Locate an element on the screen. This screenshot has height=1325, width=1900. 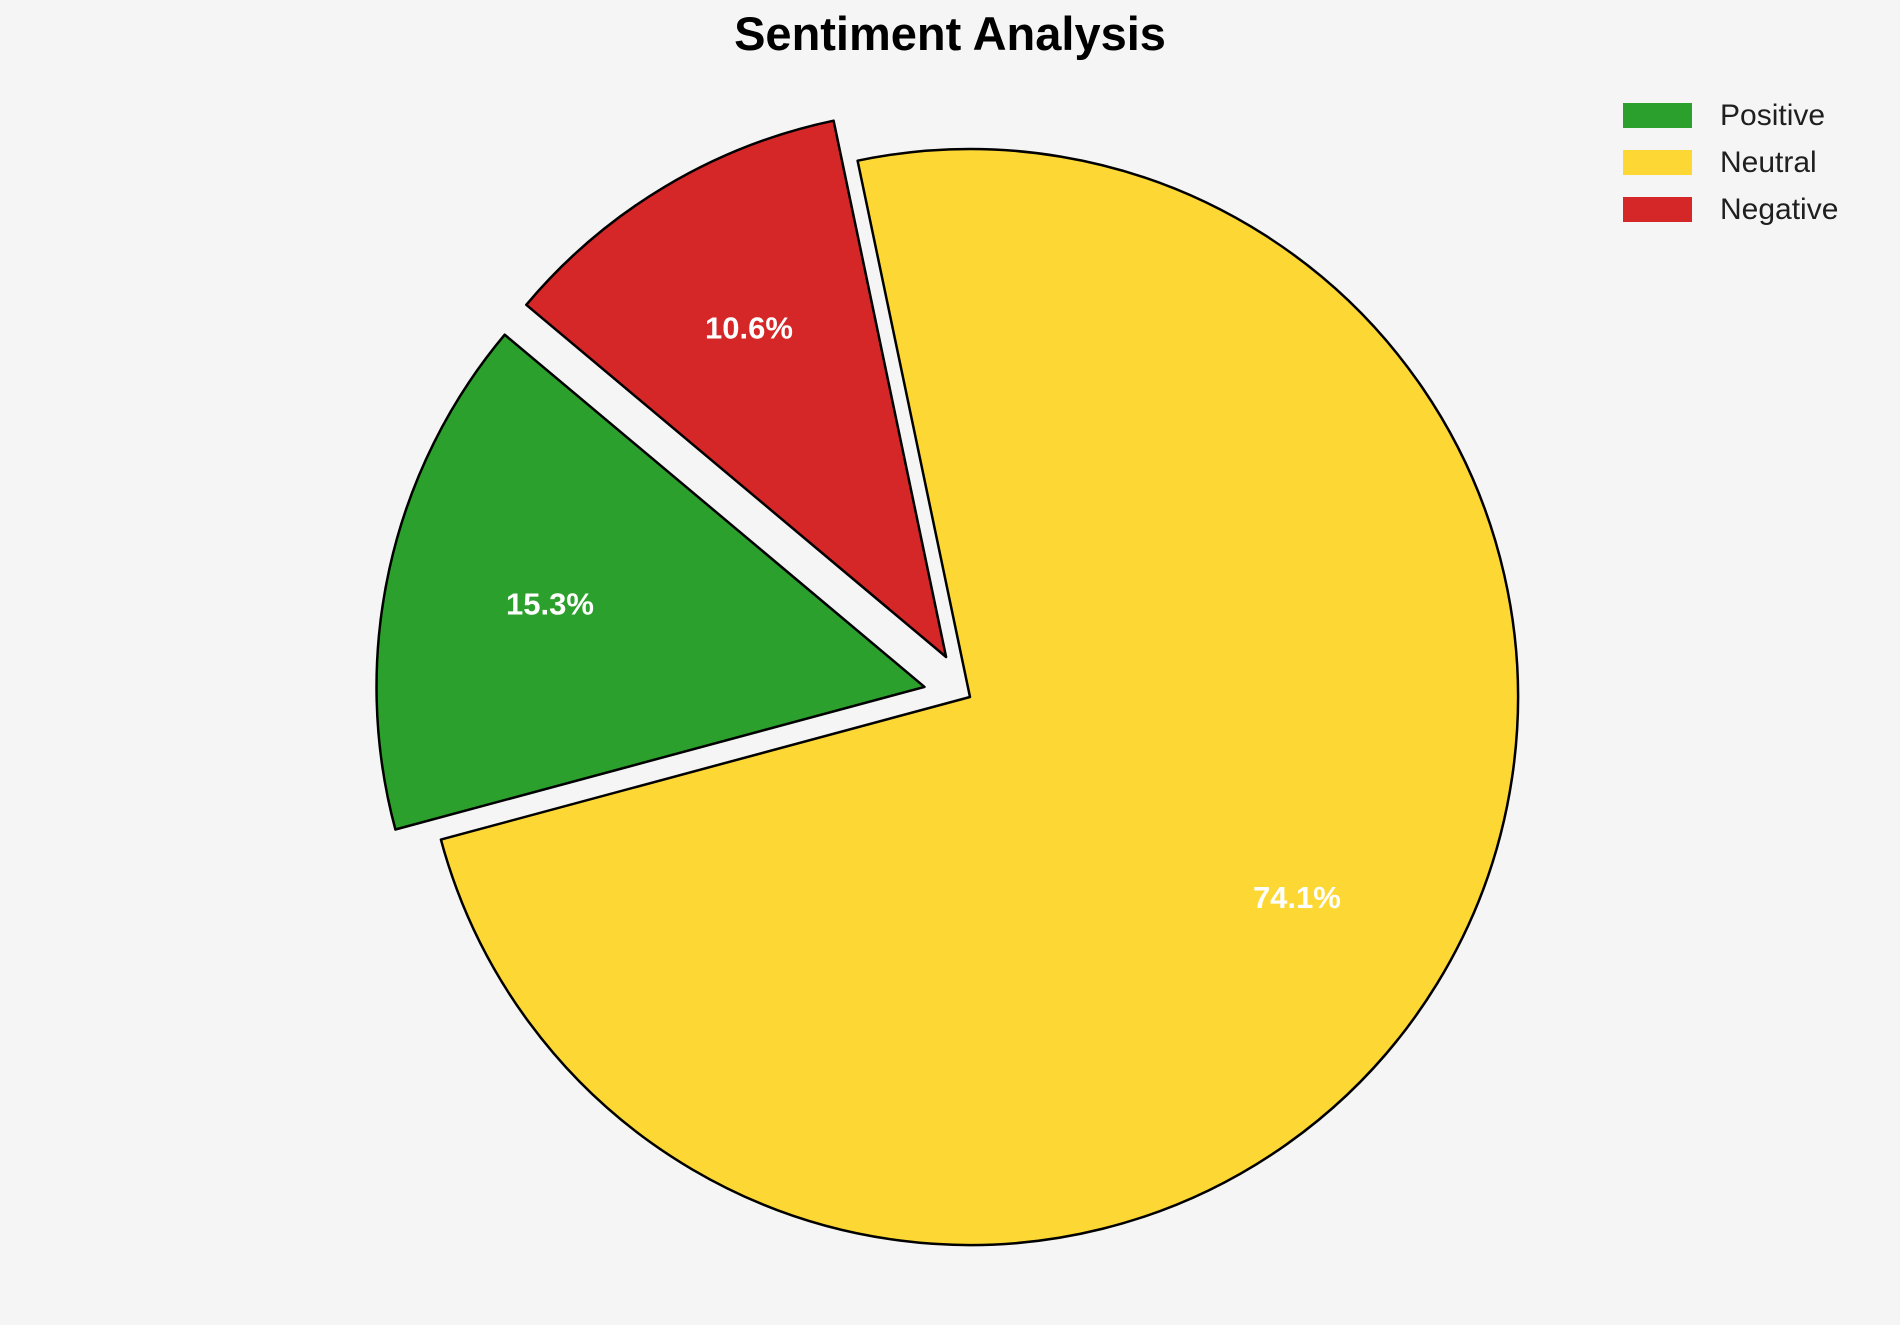
legend-item-negative: Negative is located at coordinates (1731, 209).